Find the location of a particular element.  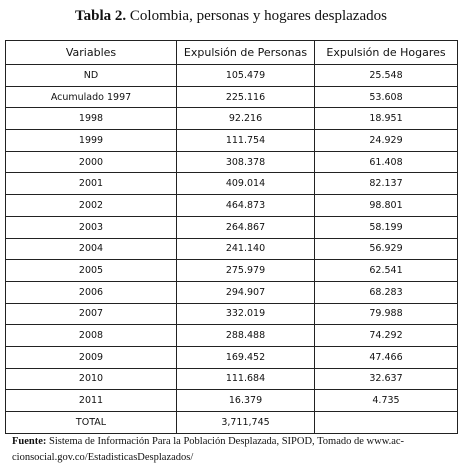

cell: 2005 is located at coordinates (91, 270).